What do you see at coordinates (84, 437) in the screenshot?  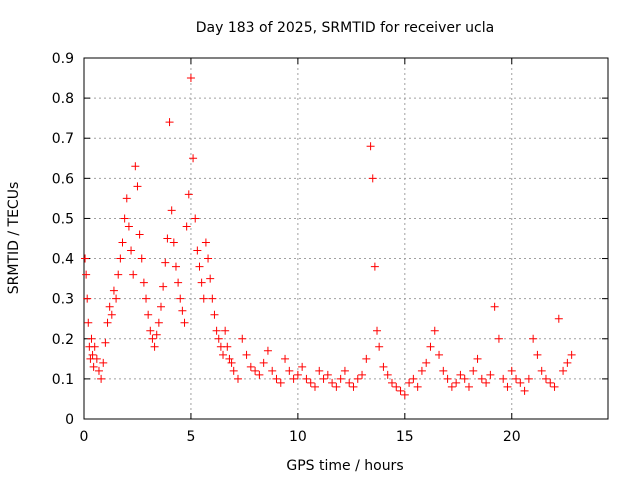 I see `x-tick-label: 0` at bounding box center [84, 437].